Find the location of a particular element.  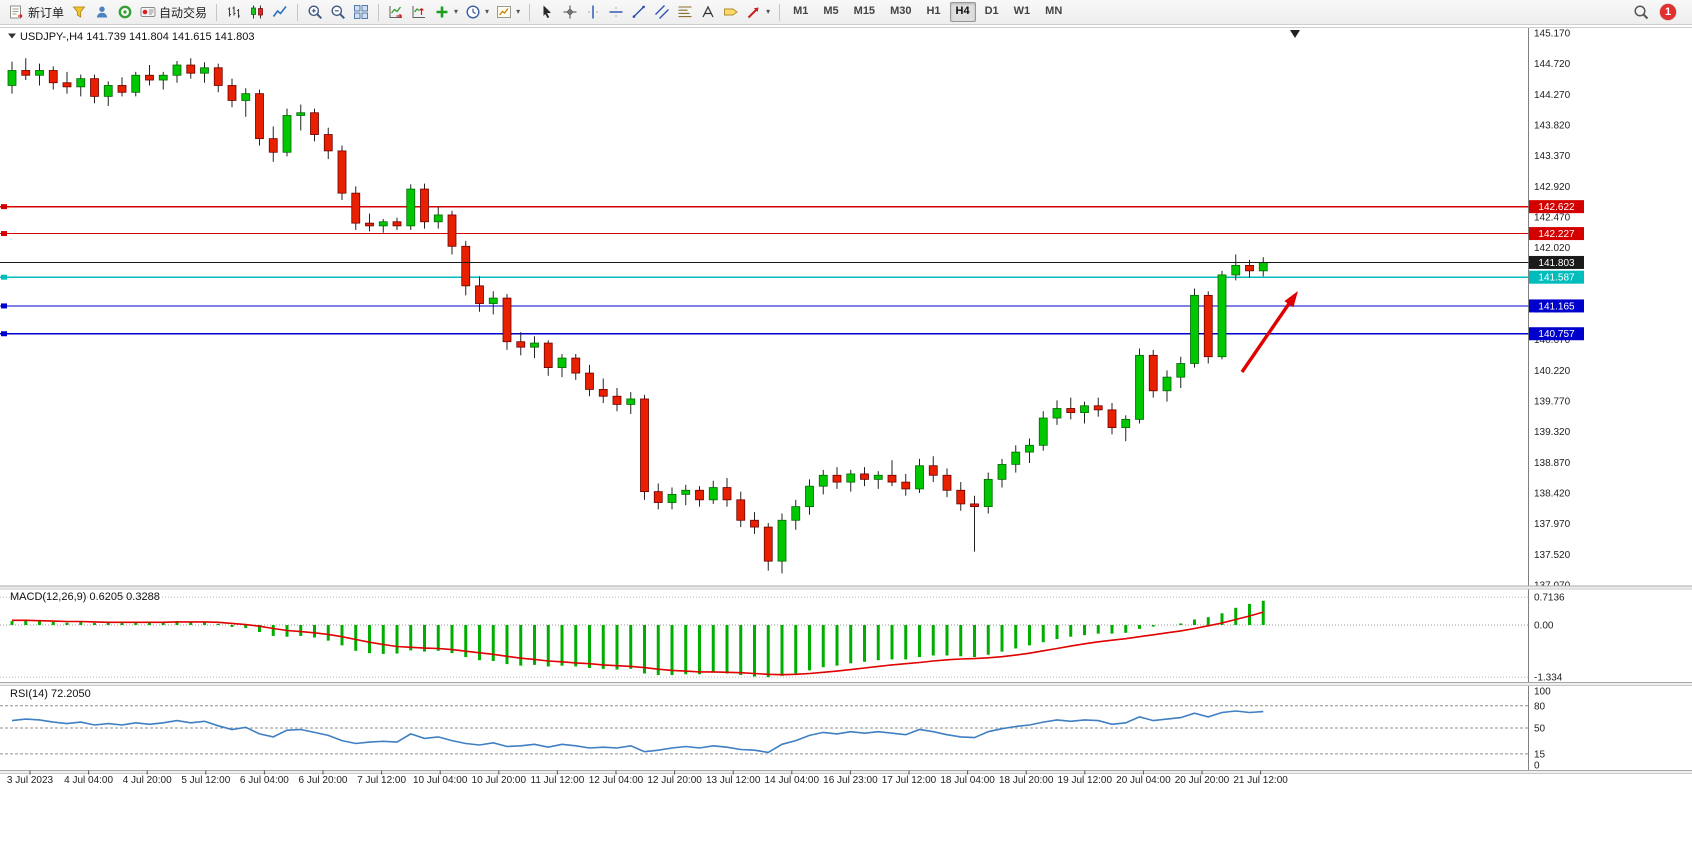

chart-shift-button is located at coordinates (419, 12).